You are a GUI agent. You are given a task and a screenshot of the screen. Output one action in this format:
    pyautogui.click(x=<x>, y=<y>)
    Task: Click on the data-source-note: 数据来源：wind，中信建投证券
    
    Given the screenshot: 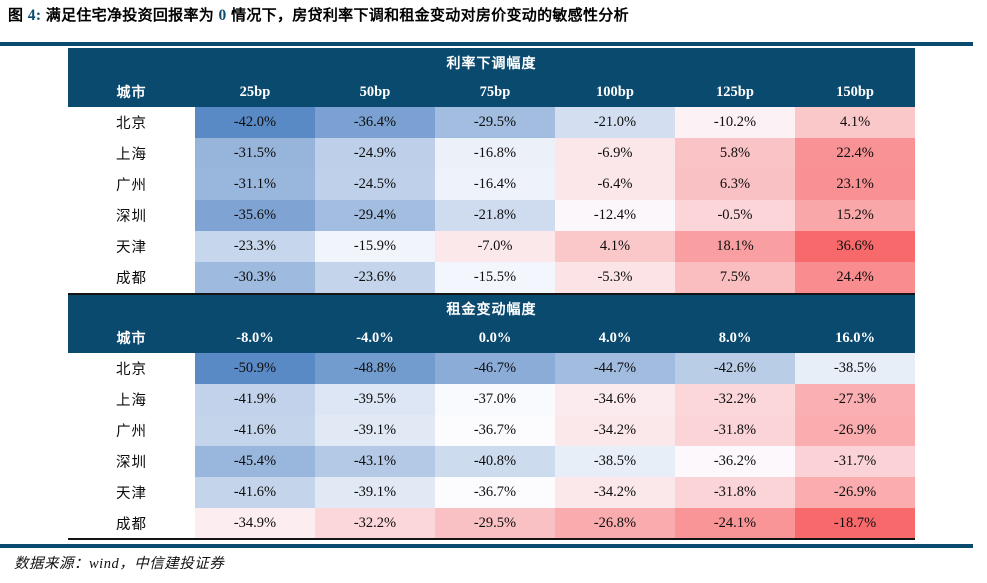 What is the action you would take?
    pyautogui.click(x=119, y=564)
    